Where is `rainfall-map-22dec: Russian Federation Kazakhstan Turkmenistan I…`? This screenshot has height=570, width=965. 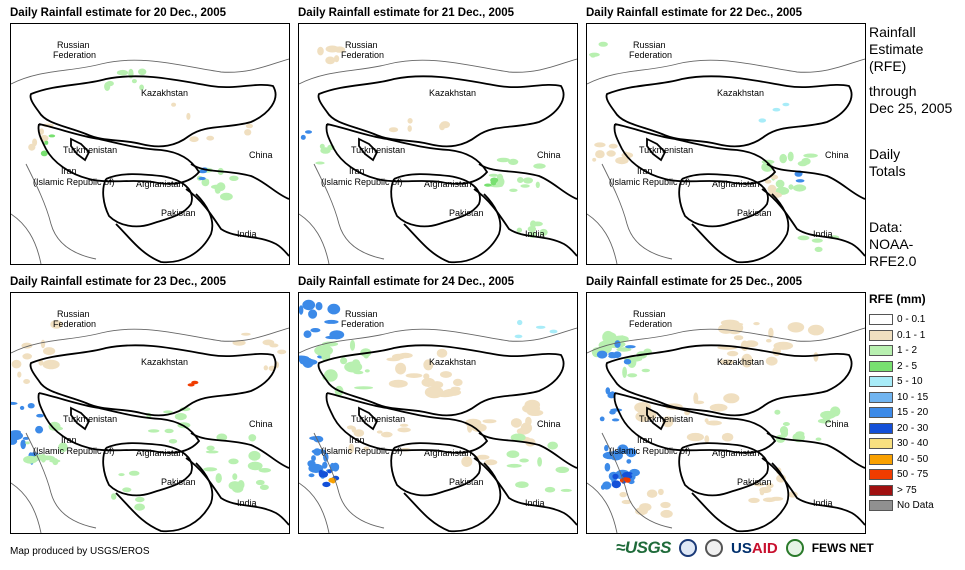 rainfall-map-22dec: Russian Federation Kazakhstan Turkmenistan I… is located at coordinates (726, 144).